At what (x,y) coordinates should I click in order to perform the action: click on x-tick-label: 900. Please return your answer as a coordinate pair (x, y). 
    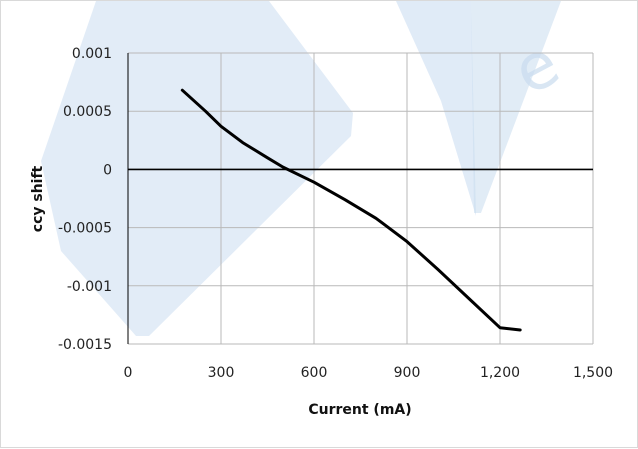
    Looking at the image, I should click on (407, 373).